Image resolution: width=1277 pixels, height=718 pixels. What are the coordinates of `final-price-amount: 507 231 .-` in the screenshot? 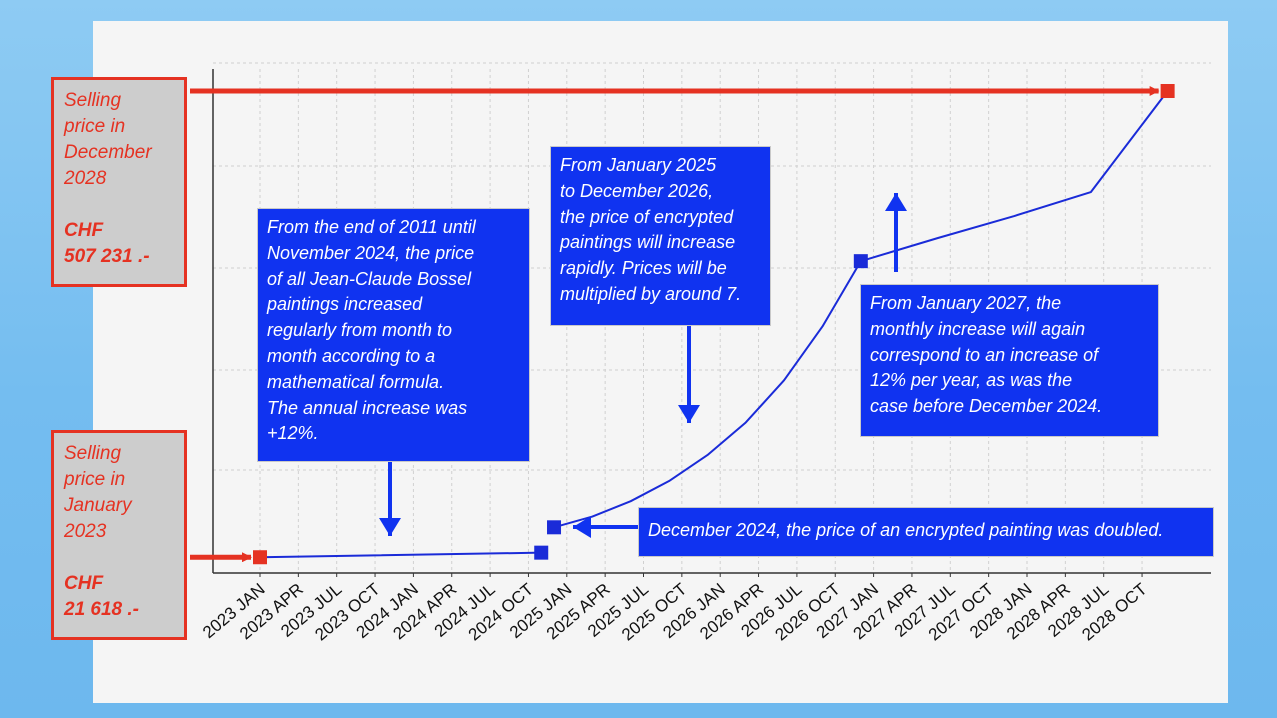 It's located at (107, 256).